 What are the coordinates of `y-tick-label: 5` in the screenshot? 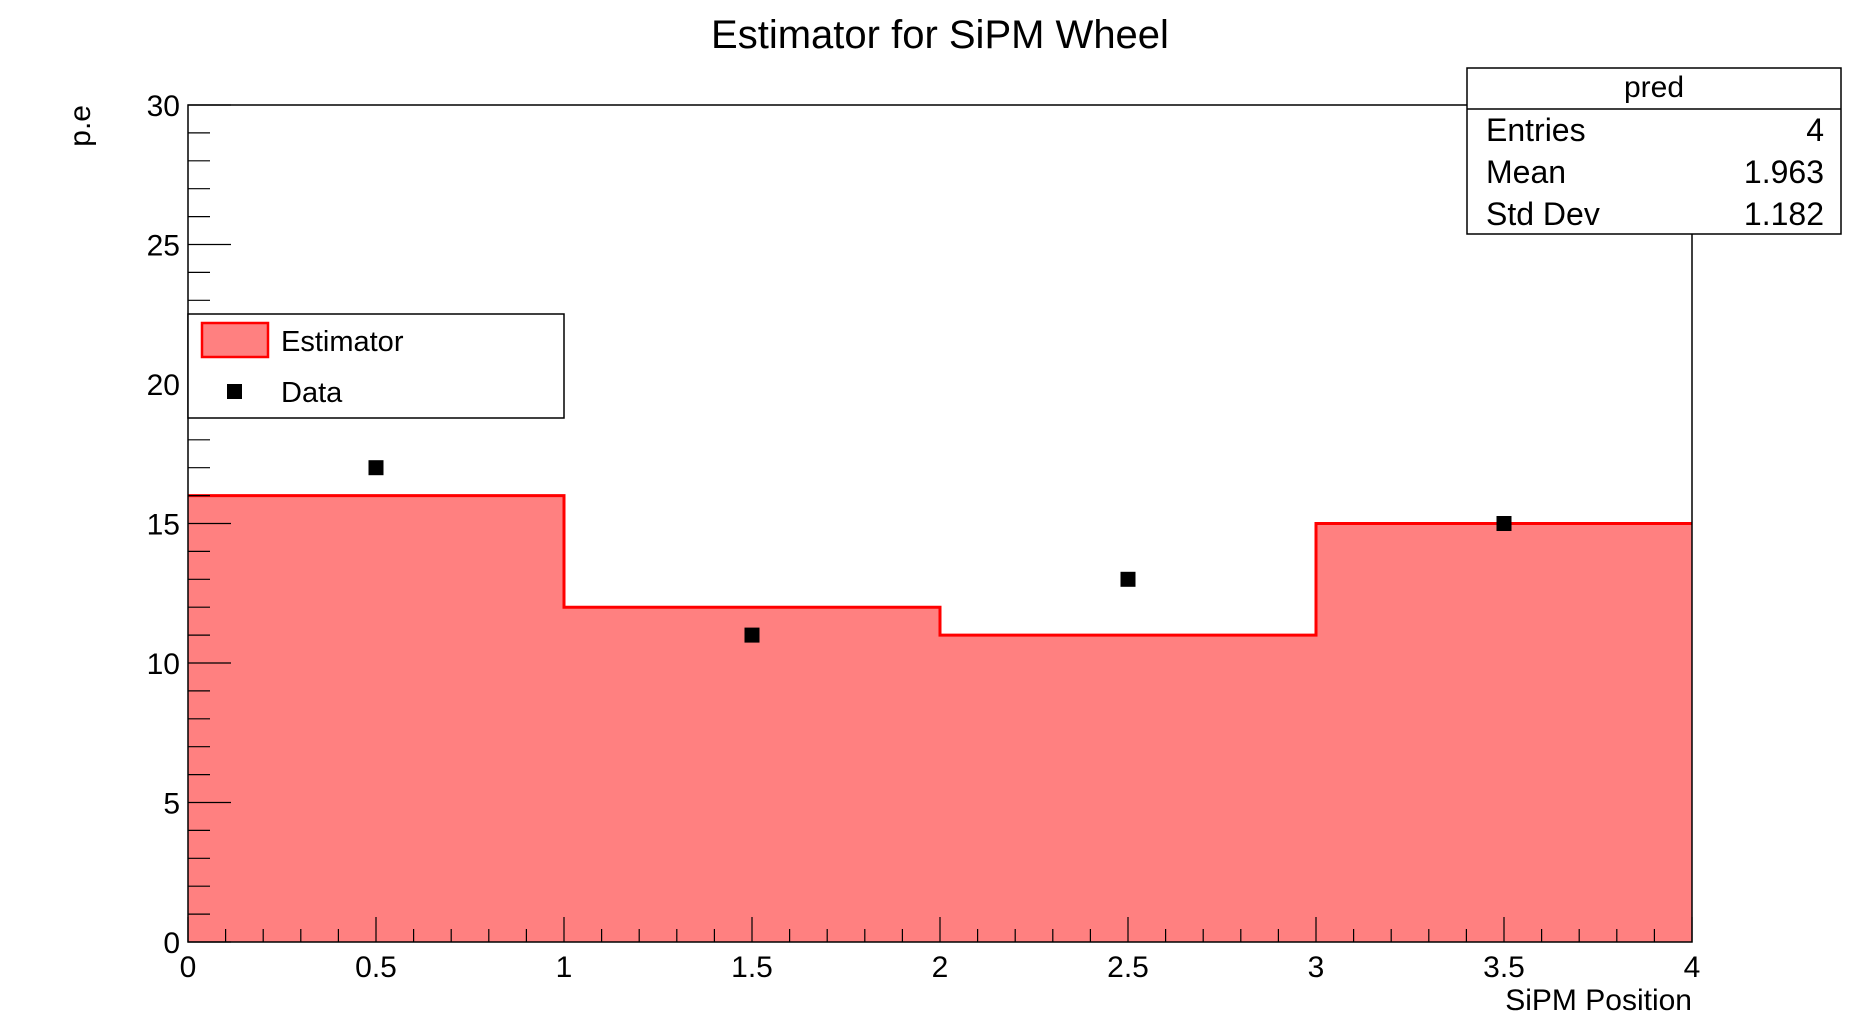 It's located at (171, 804).